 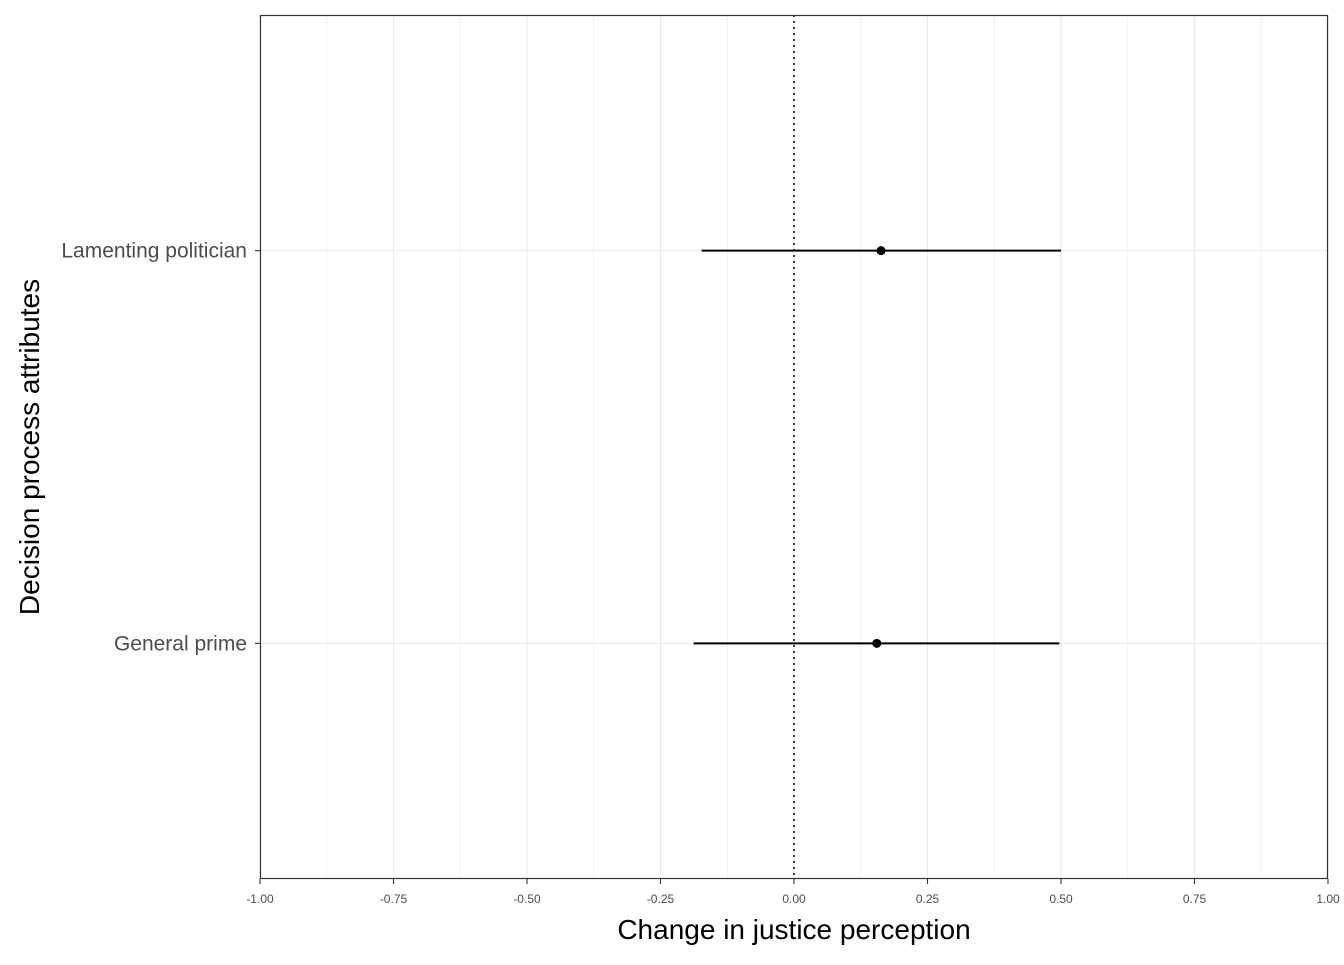 I want to click on x-axis-title: Change in justice perception, so click(x=793, y=929).